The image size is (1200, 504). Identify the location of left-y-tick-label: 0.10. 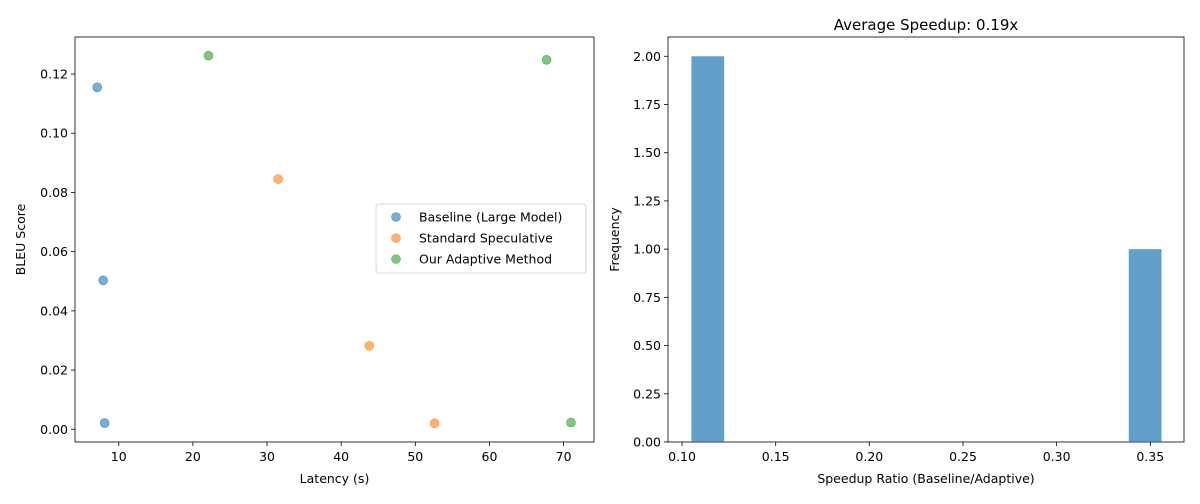
(54, 133).